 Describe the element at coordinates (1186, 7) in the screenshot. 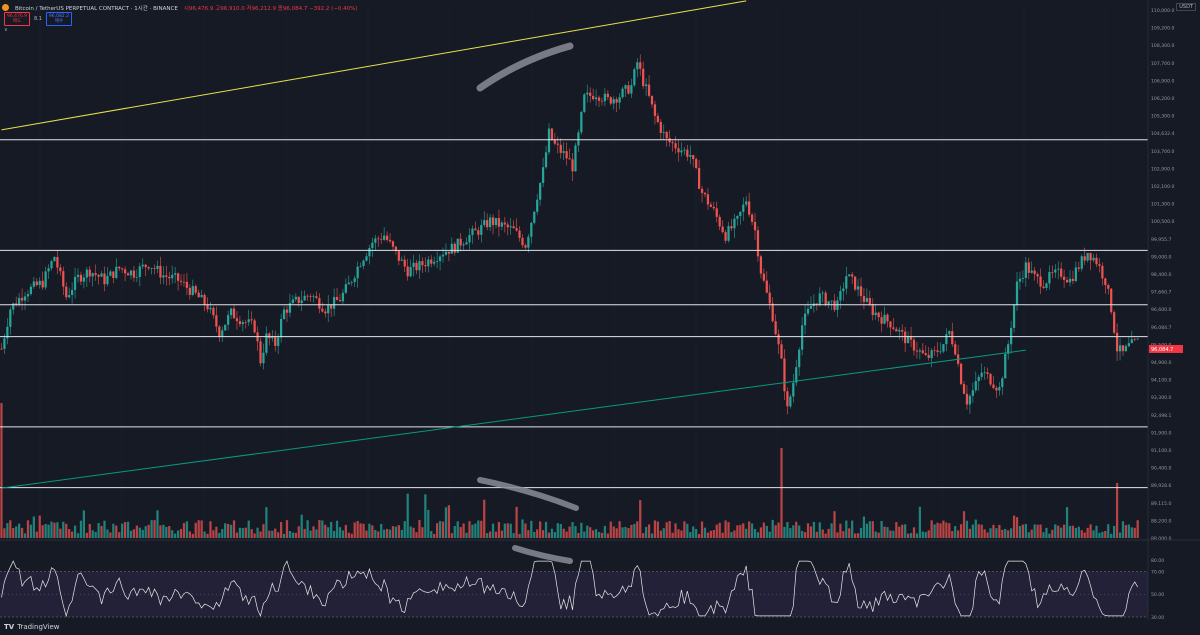

I see `currency-badge: USDT` at that location.